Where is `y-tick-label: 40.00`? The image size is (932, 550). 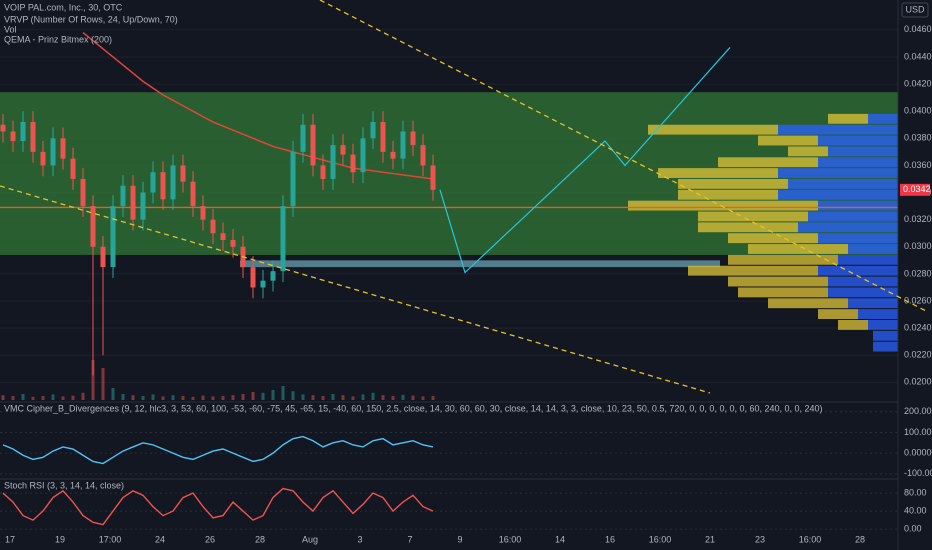
y-tick-label: 40.00 is located at coordinates (915, 510).